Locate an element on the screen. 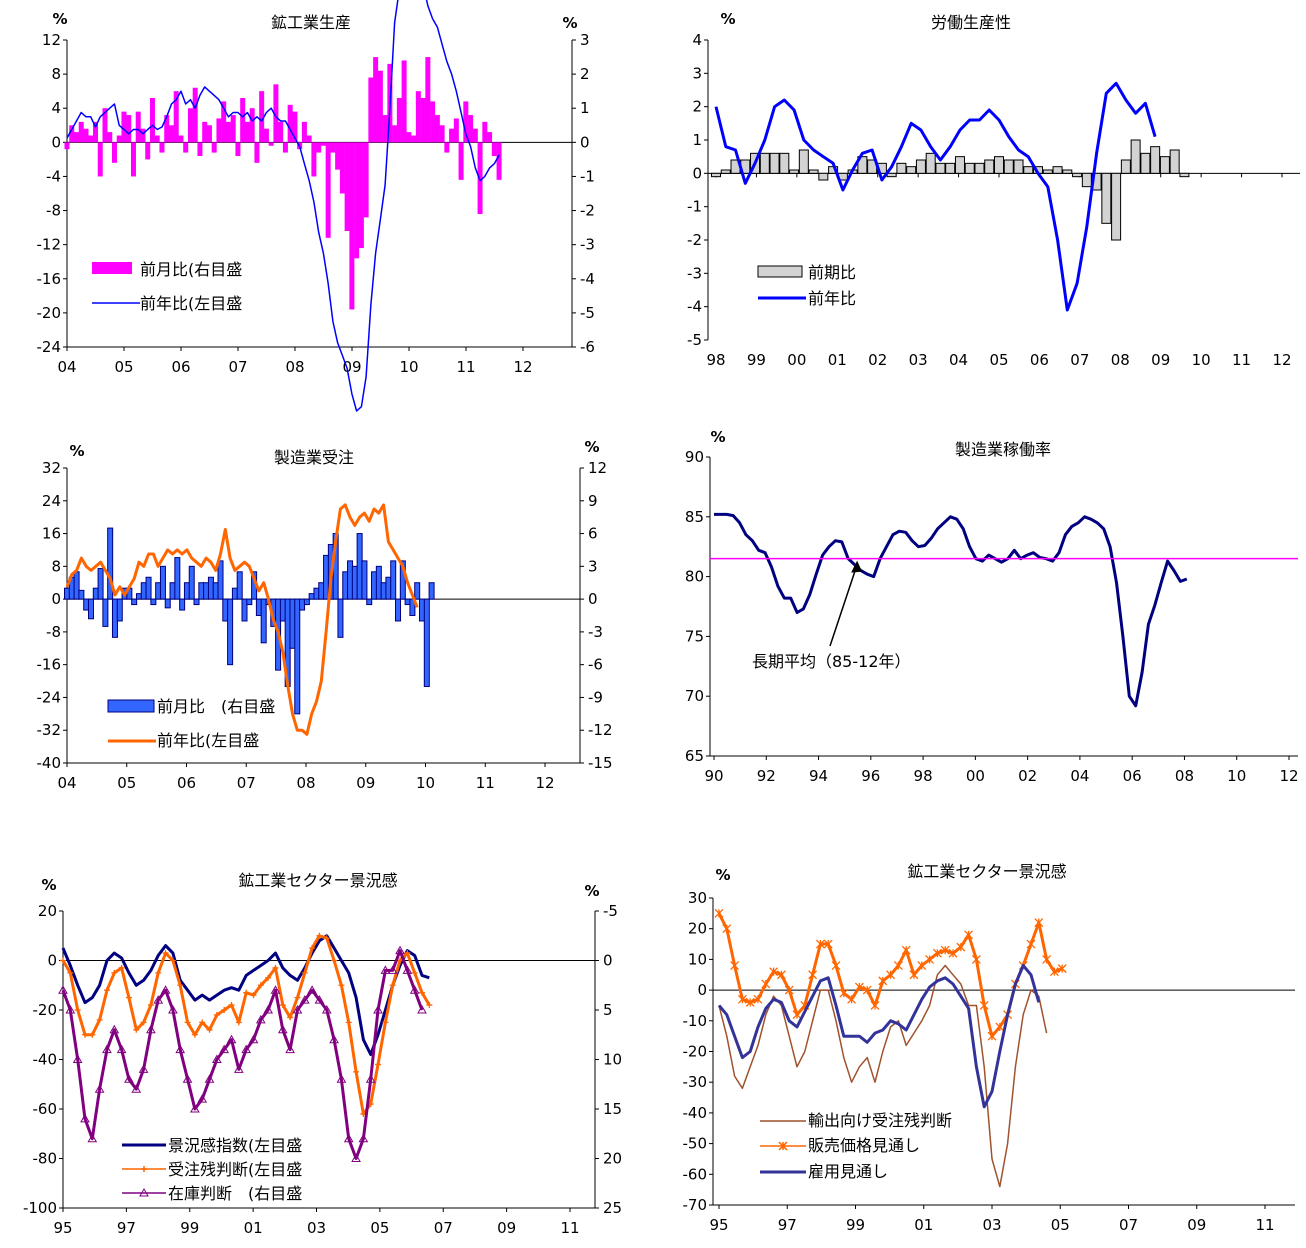  chart3-x-tick-label: 09 is located at coordinates (365, 783).